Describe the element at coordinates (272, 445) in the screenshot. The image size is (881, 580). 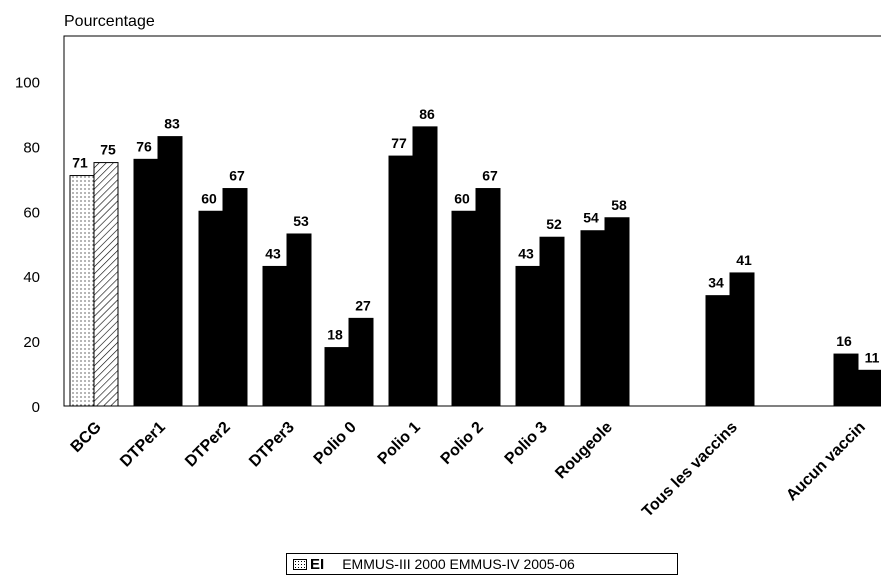
I see `x-tick-label: DTPer3` at that location.